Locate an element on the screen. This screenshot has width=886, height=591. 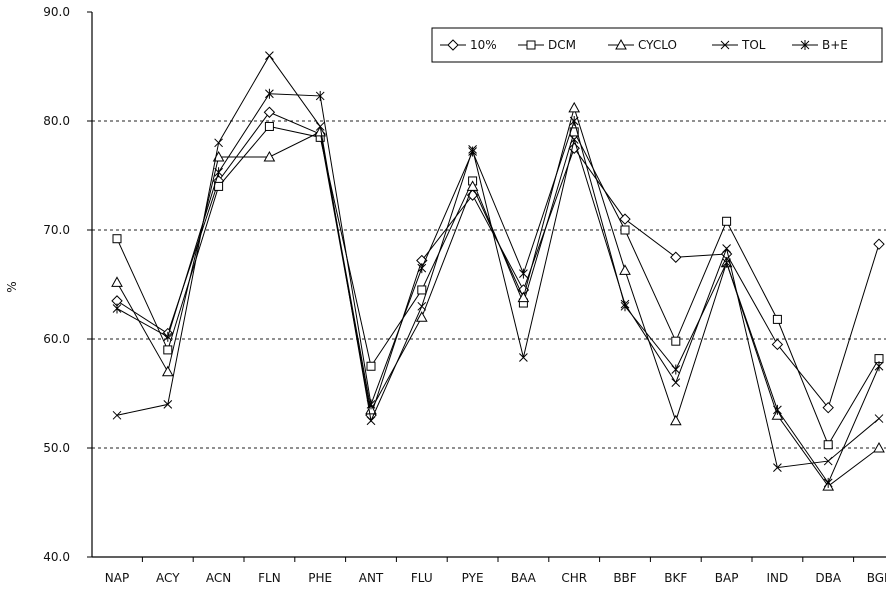
y-tick-label: 90.0 is located at coordinates (56, 12).